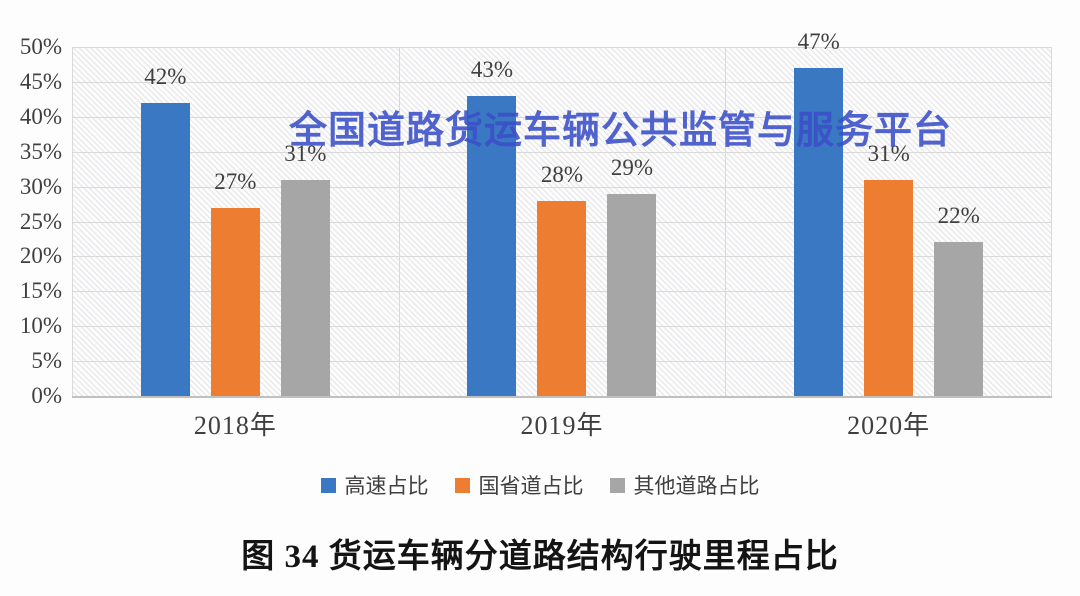  I want to click on bar: 42%, so click(165, 230).